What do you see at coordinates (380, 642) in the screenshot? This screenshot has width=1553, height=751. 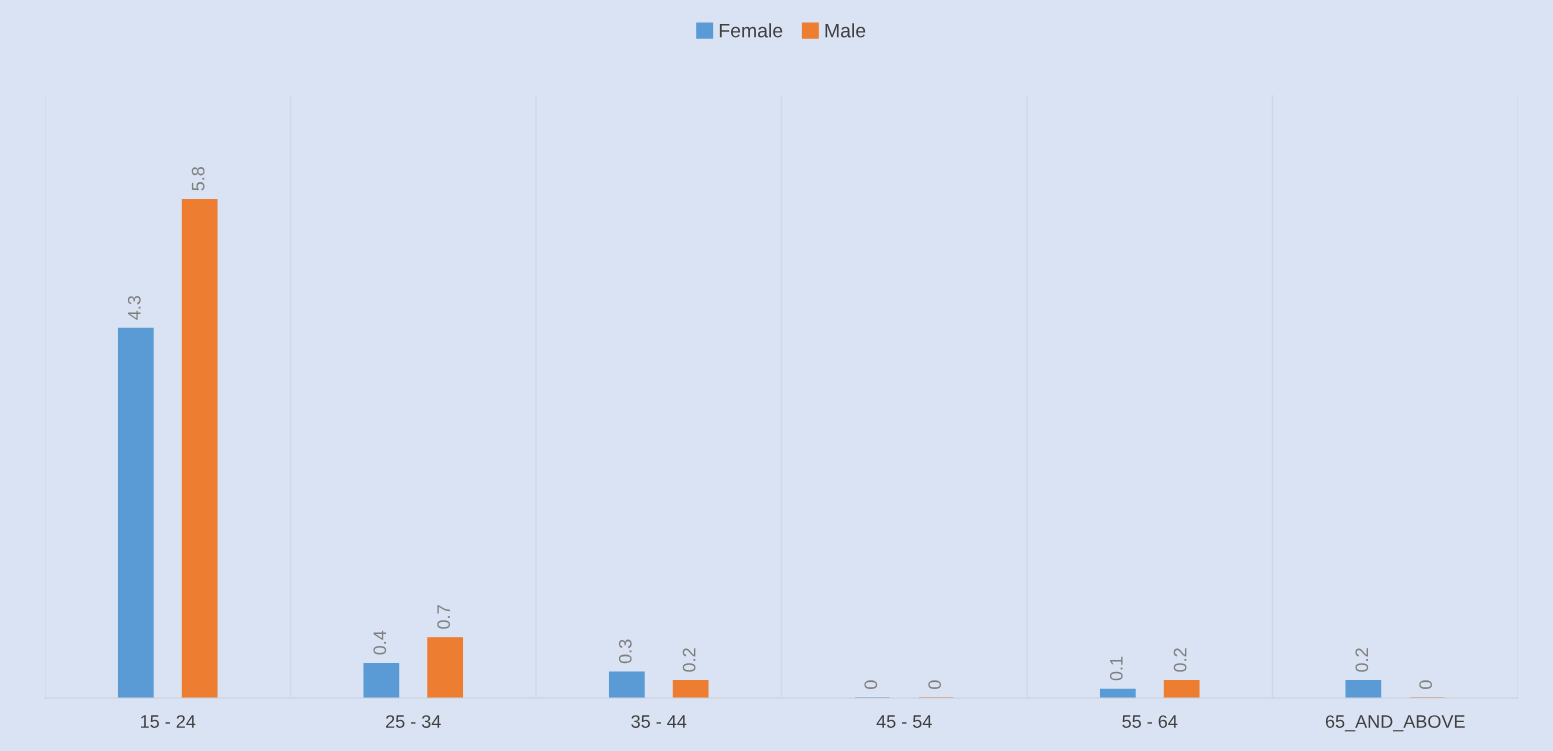 I see `data-label: 0.4` at bounding box center [380, 642].